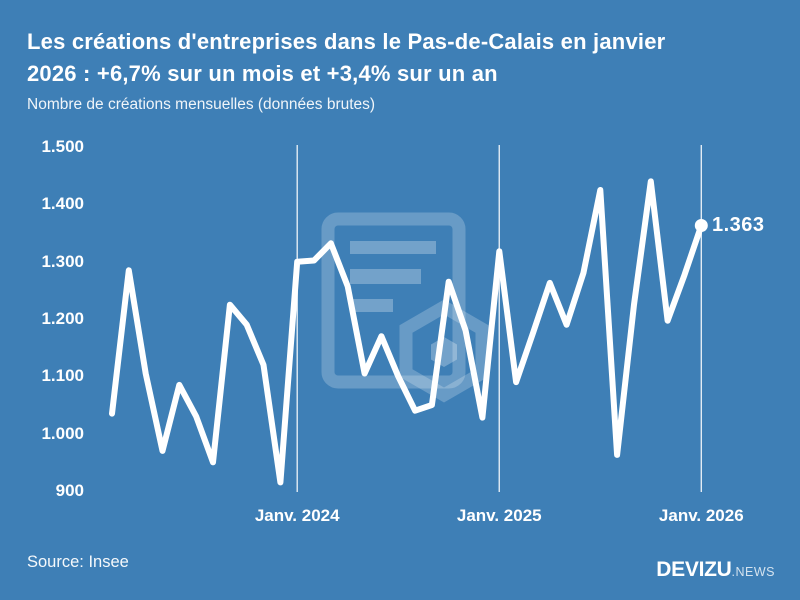  Describe the element at coordinates (78, 562) in the screenshot. I see `source-credit: Source: Insee` at that location.